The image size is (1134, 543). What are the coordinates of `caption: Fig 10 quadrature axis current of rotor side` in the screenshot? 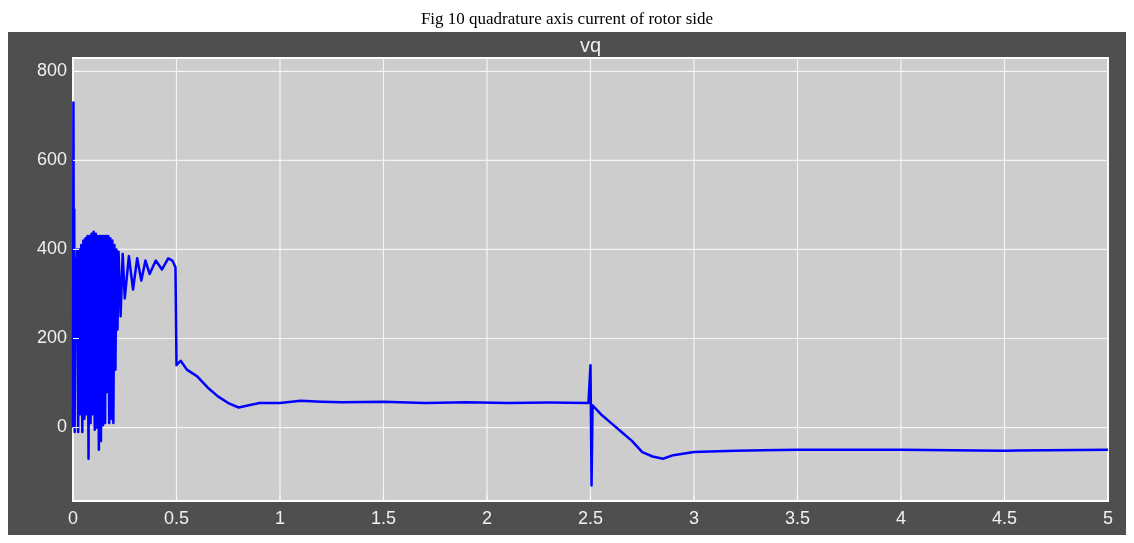 It's located at (567, 18).